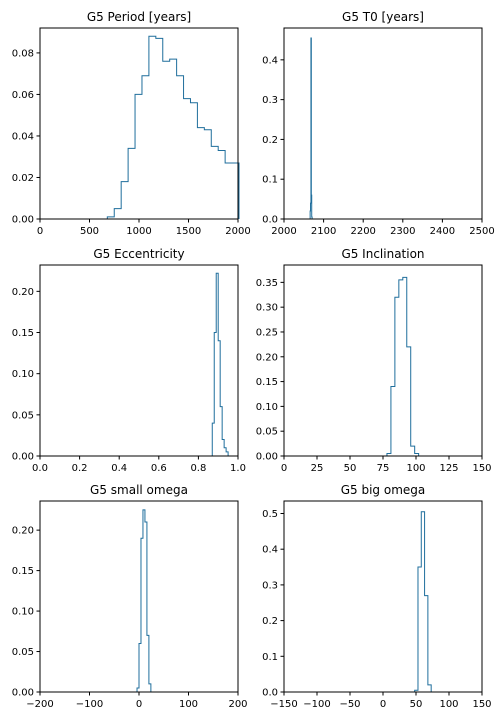 This screenshot has width=504, height=720. I want to click on x-tick-label: 1.0, so click(238, 468).